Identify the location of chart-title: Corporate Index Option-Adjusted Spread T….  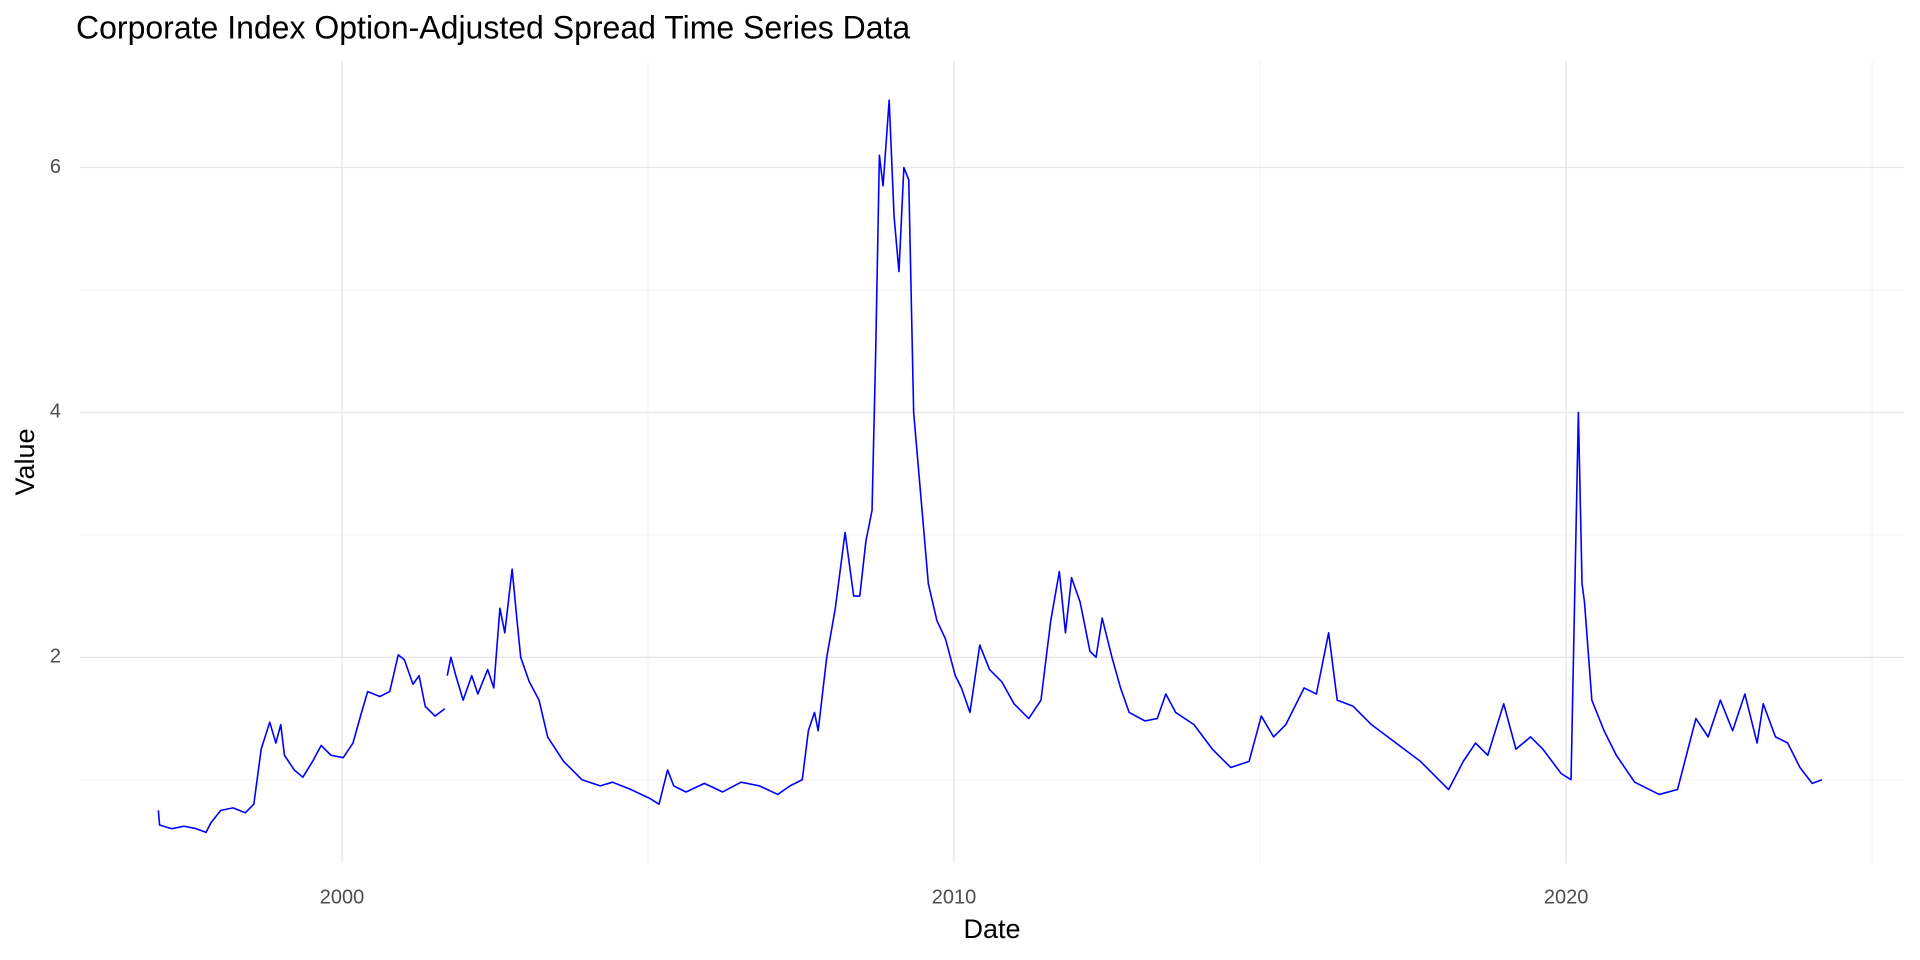
(493, 27).